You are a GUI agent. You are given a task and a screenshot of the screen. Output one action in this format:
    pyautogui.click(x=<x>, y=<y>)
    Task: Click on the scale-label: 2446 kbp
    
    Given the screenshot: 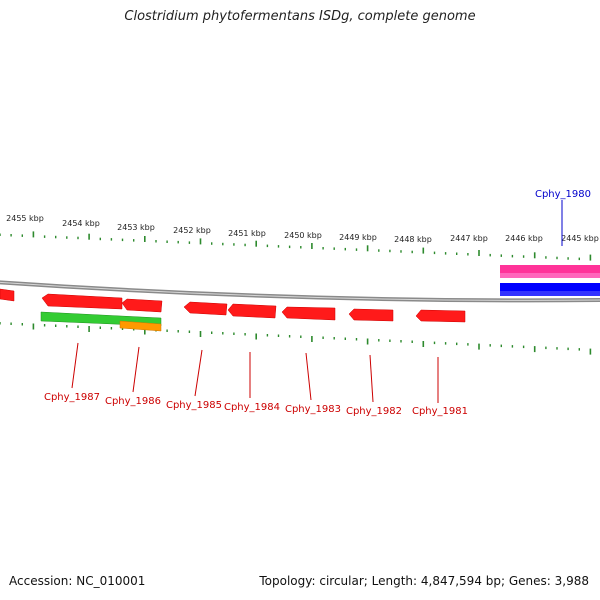 What is the action you would take?
    pyautogui.click(x=524, y=238)
    